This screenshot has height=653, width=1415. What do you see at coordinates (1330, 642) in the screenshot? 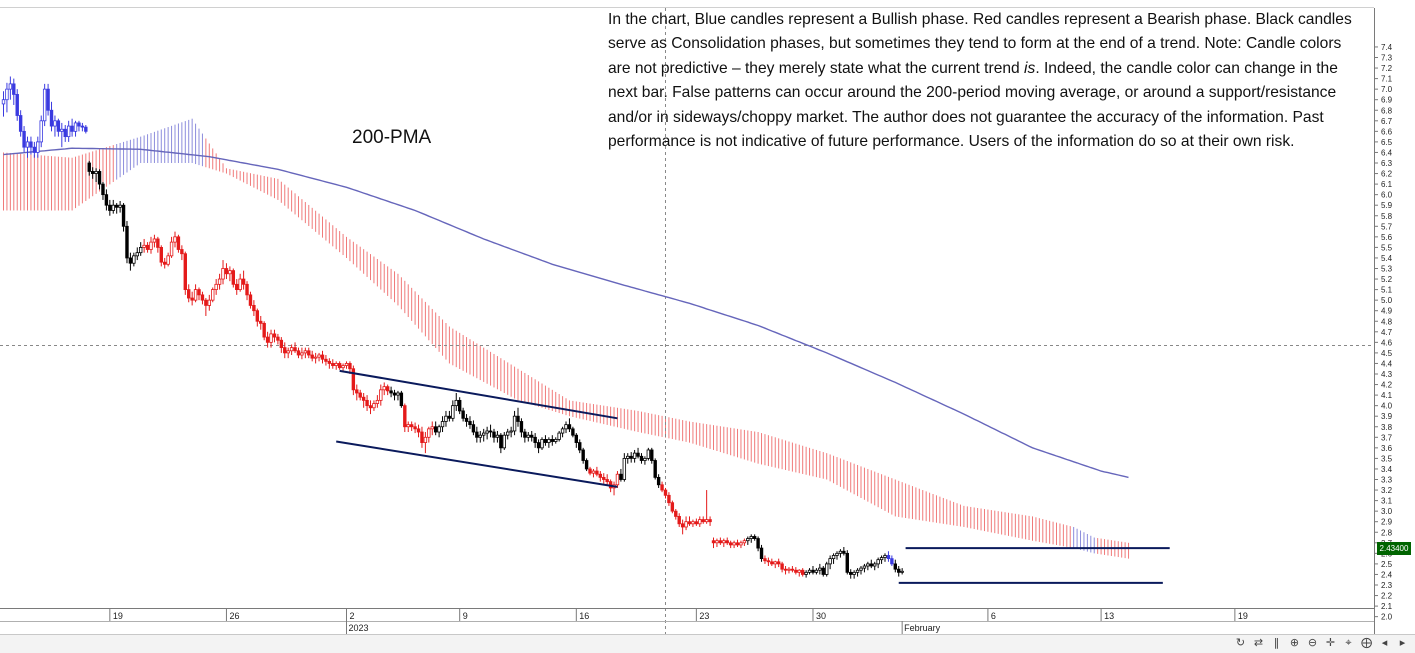
I see `move-icon: ✛` at bounding box center [1330, 642].